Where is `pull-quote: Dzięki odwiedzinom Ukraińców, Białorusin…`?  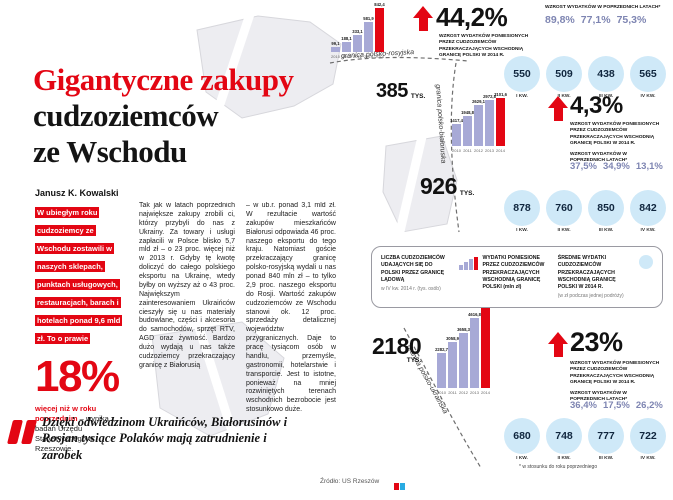
pull-quote: Dzięki odwiedzinom Ukraińców, Białorusin… is located at coordinates (165, 438).